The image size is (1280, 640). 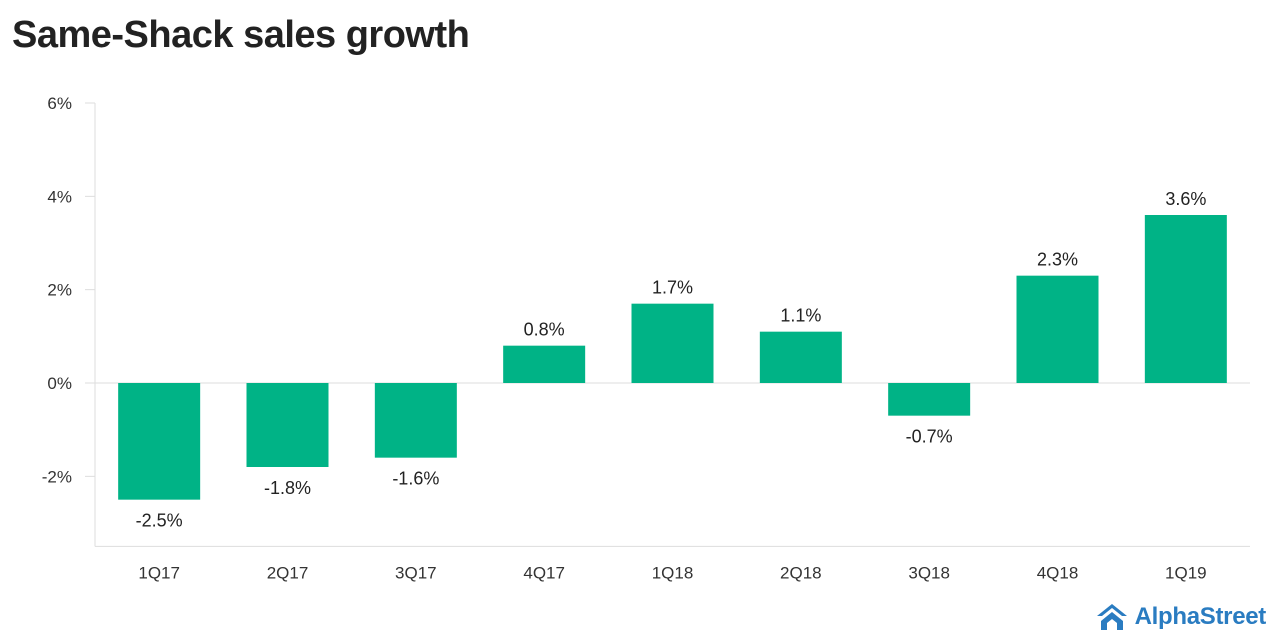 I want to click on data-label-3Q17: -1.6%, so click(x=415, y=479).